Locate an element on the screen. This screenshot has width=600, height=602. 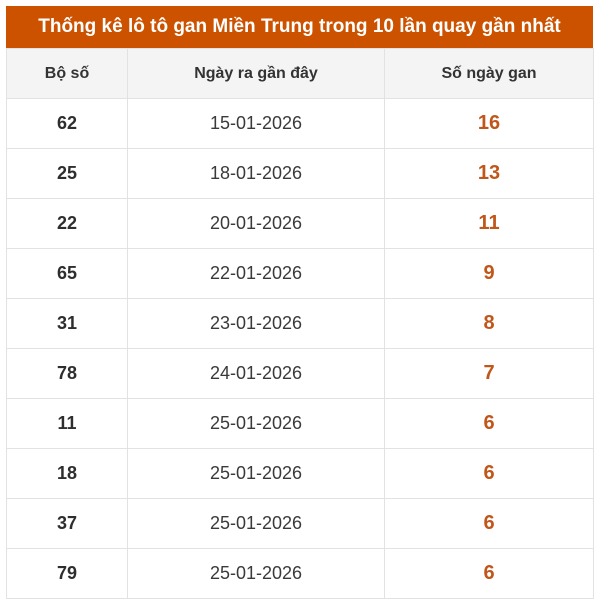
table-row: 11 25-01-2026 6 is located at coordinates (300, 423).